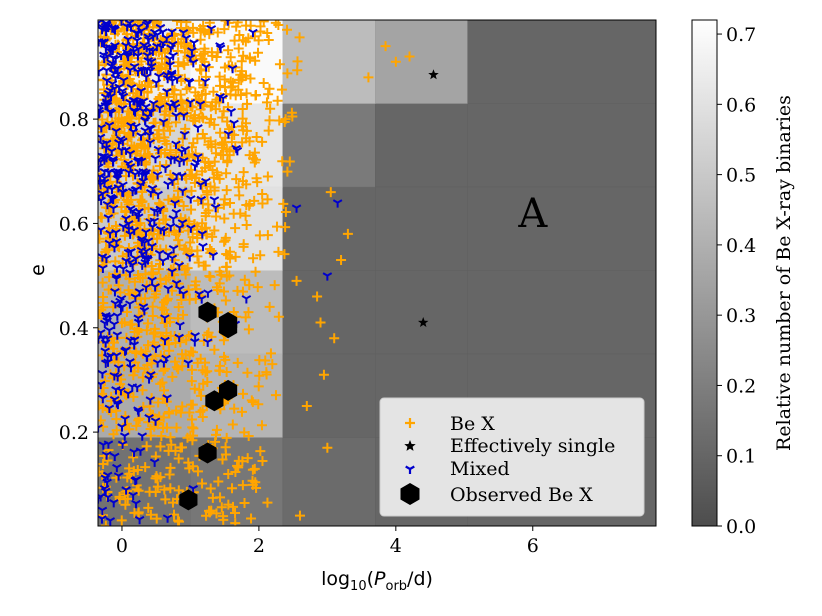  Describe the element at coordinates (741, 386) in the screenshot. I see `colorbar-tick-label: 0.2` at that location.